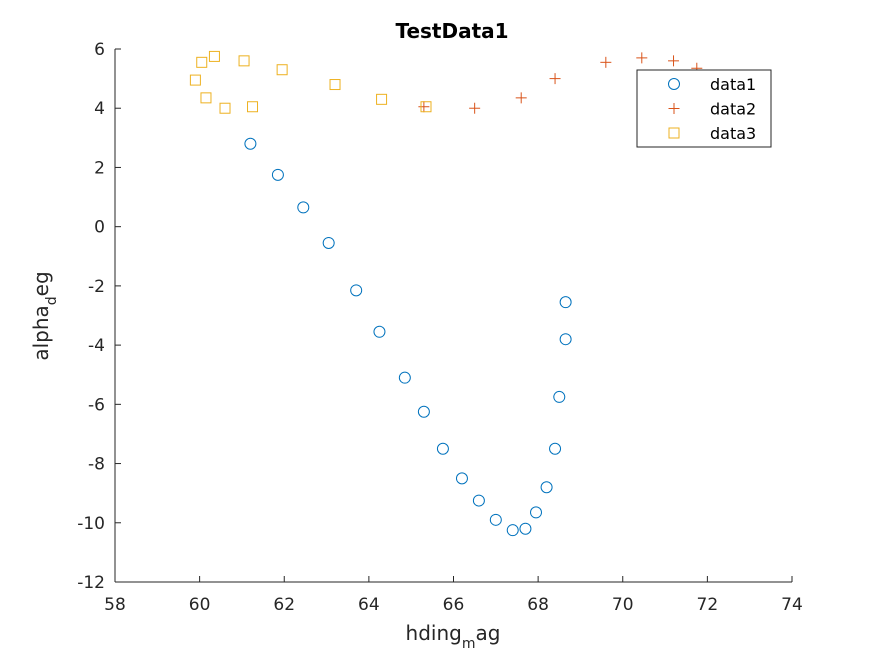 This screenshot has height=656, width=875. I want to click on y-tick-label: 6, so click(99, 50).